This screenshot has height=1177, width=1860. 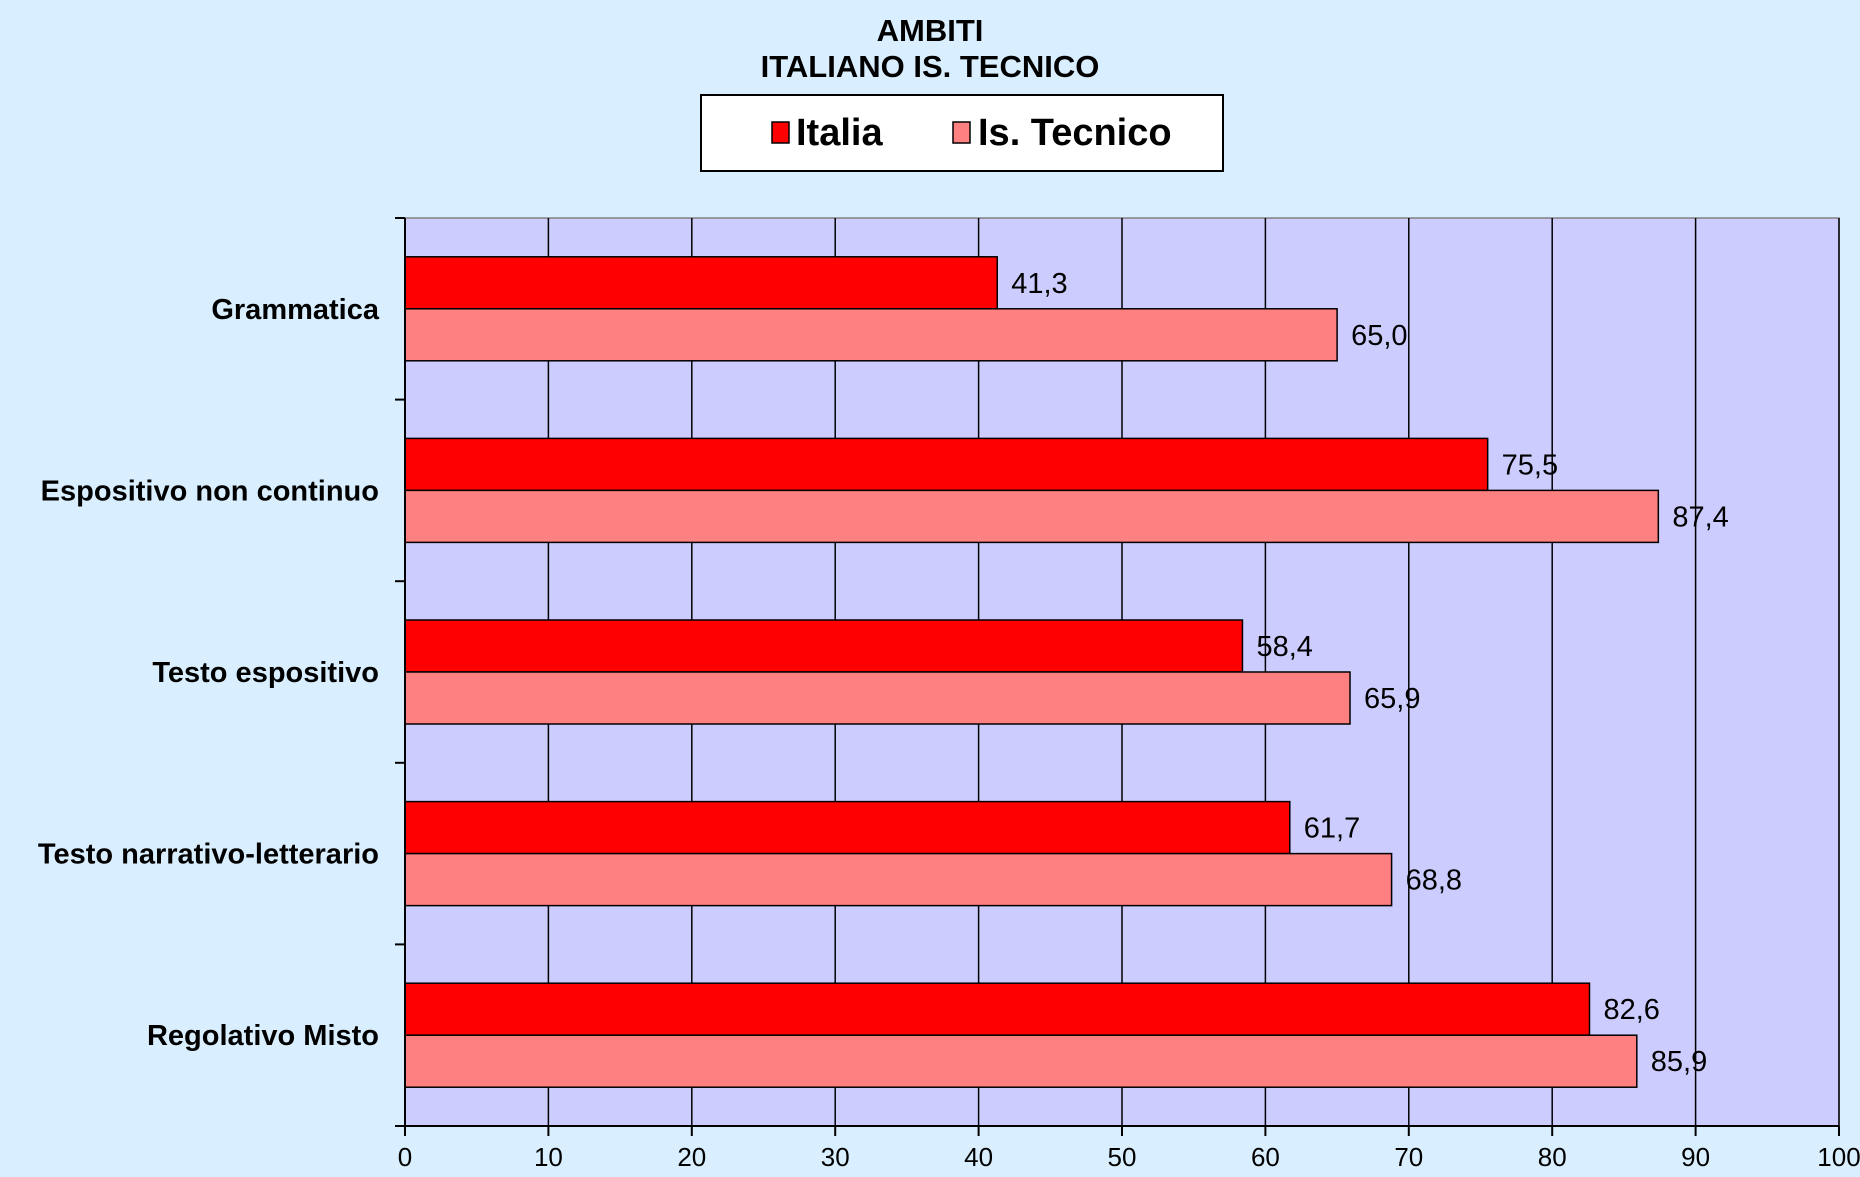 I want to click on x-tick-label-70: 70, so click(x=1408, y=1157).